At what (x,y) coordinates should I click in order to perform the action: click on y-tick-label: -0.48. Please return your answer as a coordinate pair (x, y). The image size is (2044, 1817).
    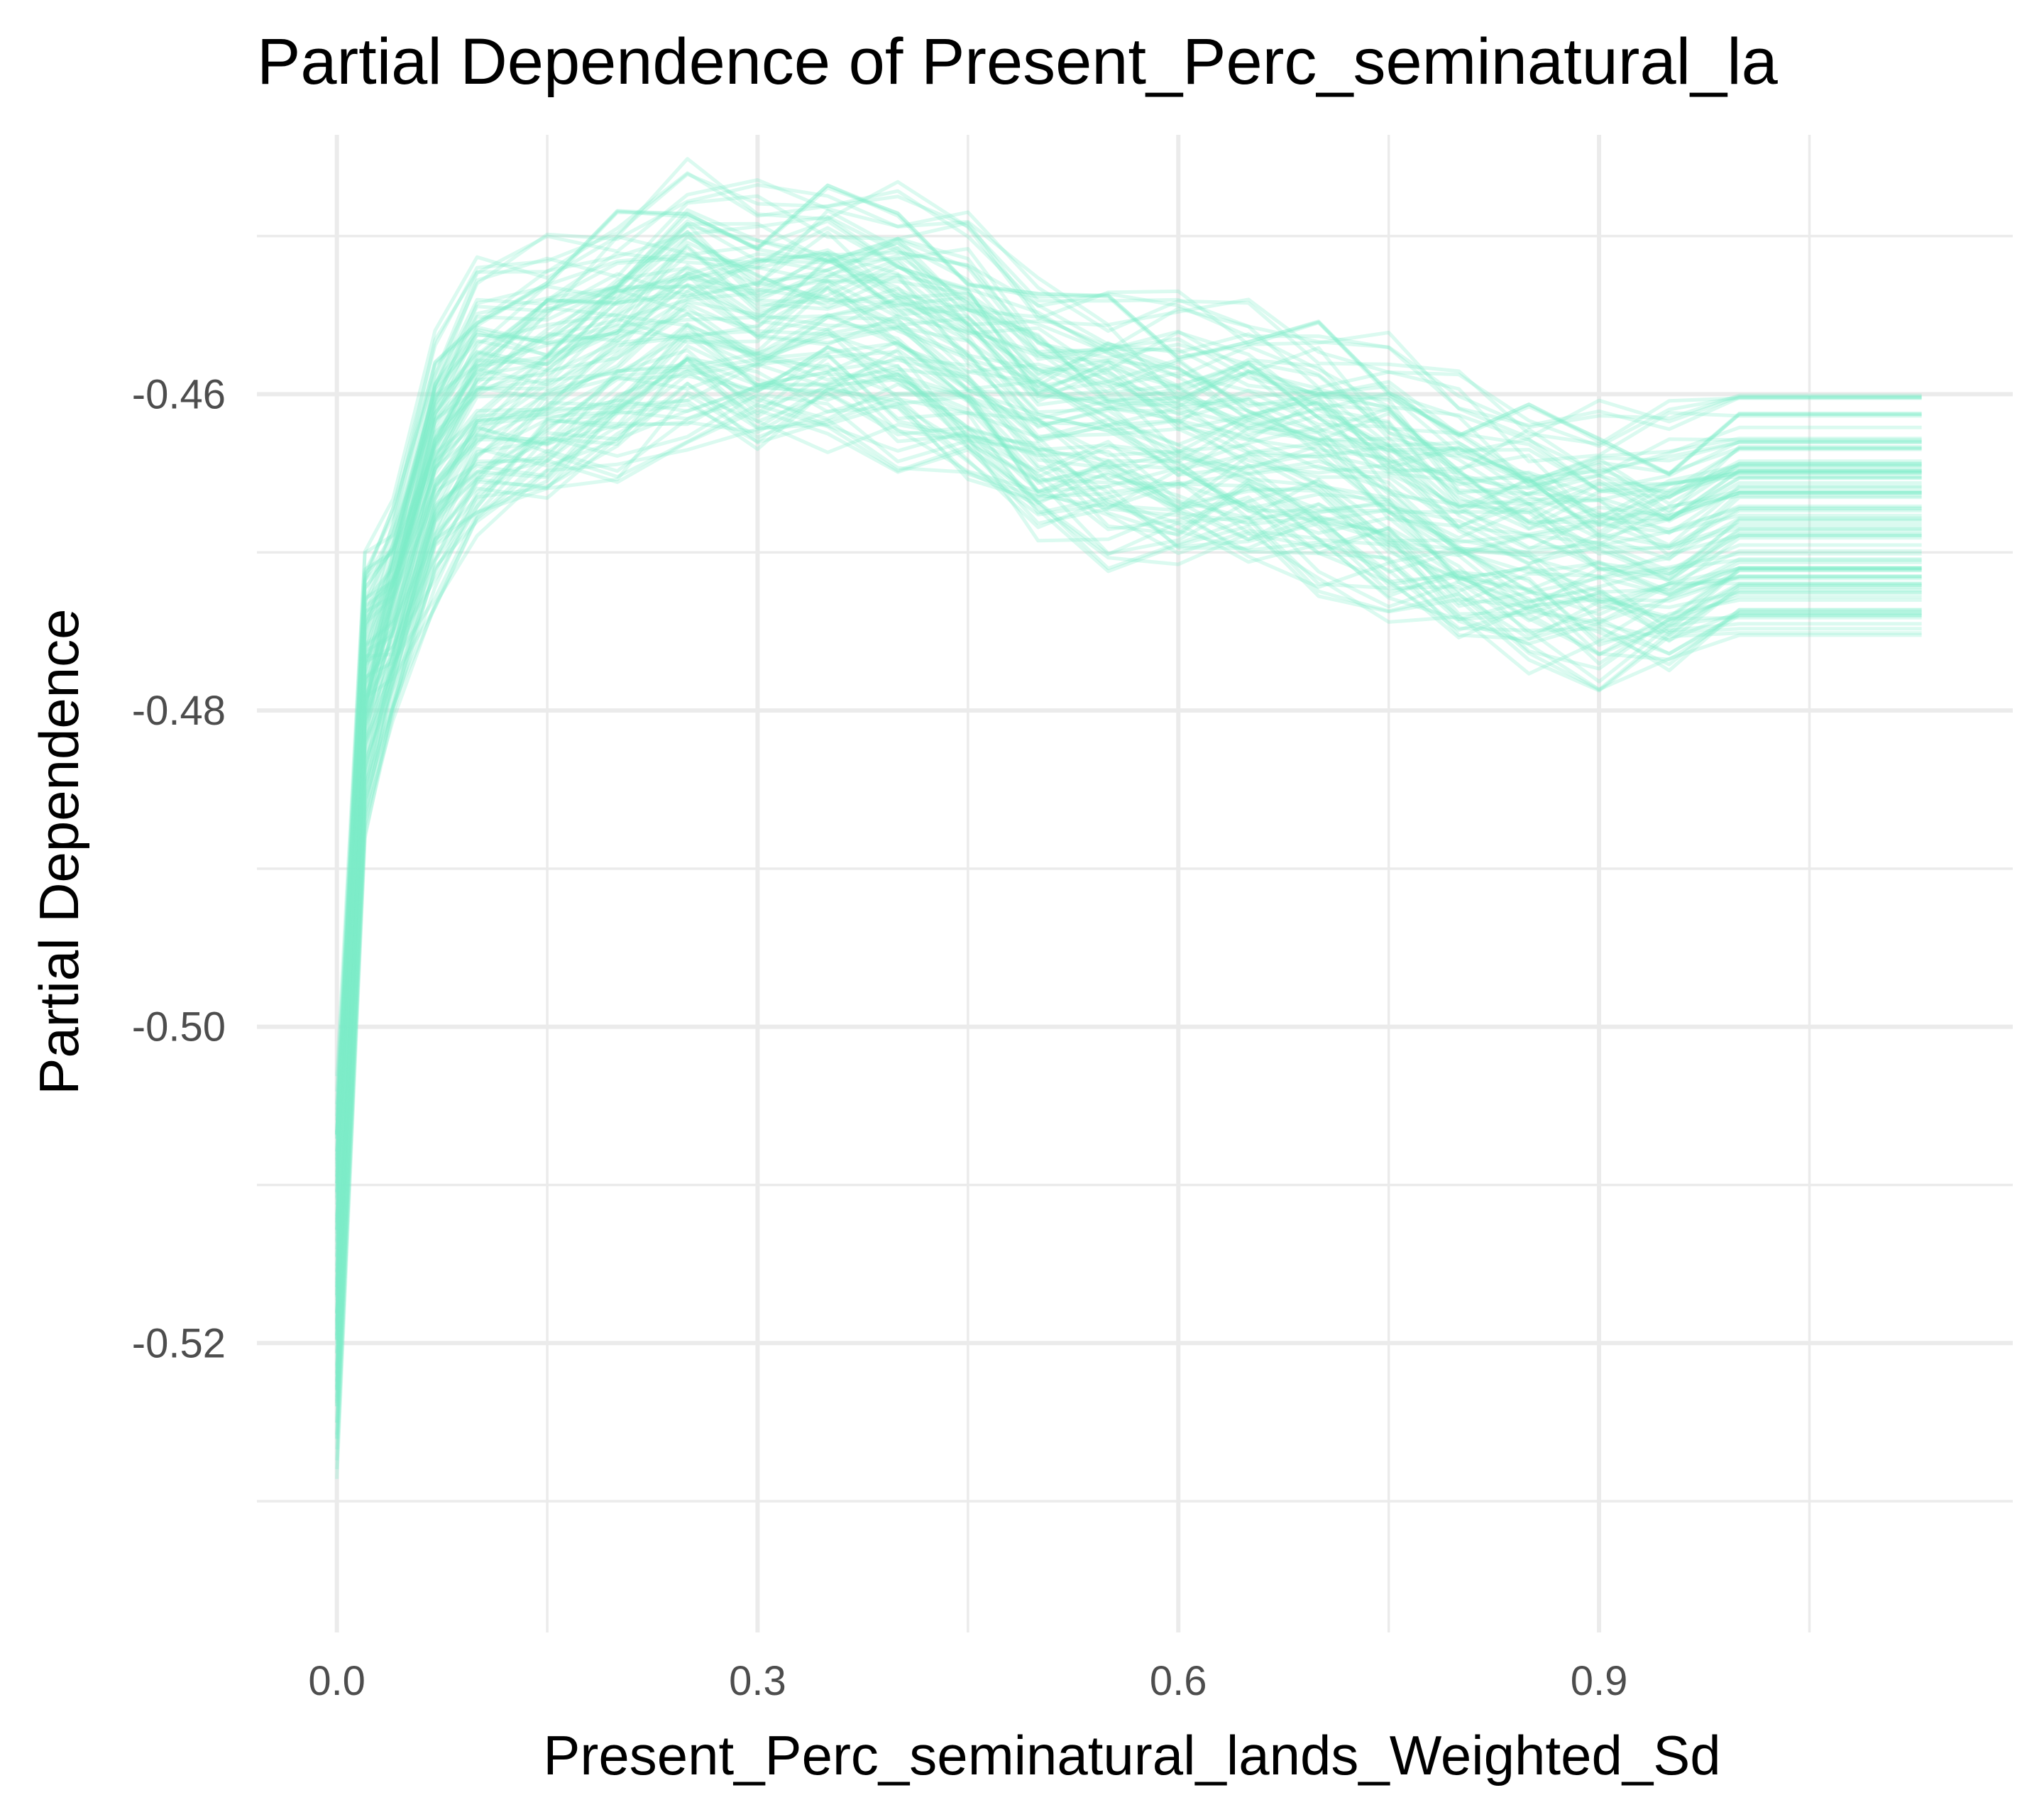
    Looking at the image, I should click on (179, 711).